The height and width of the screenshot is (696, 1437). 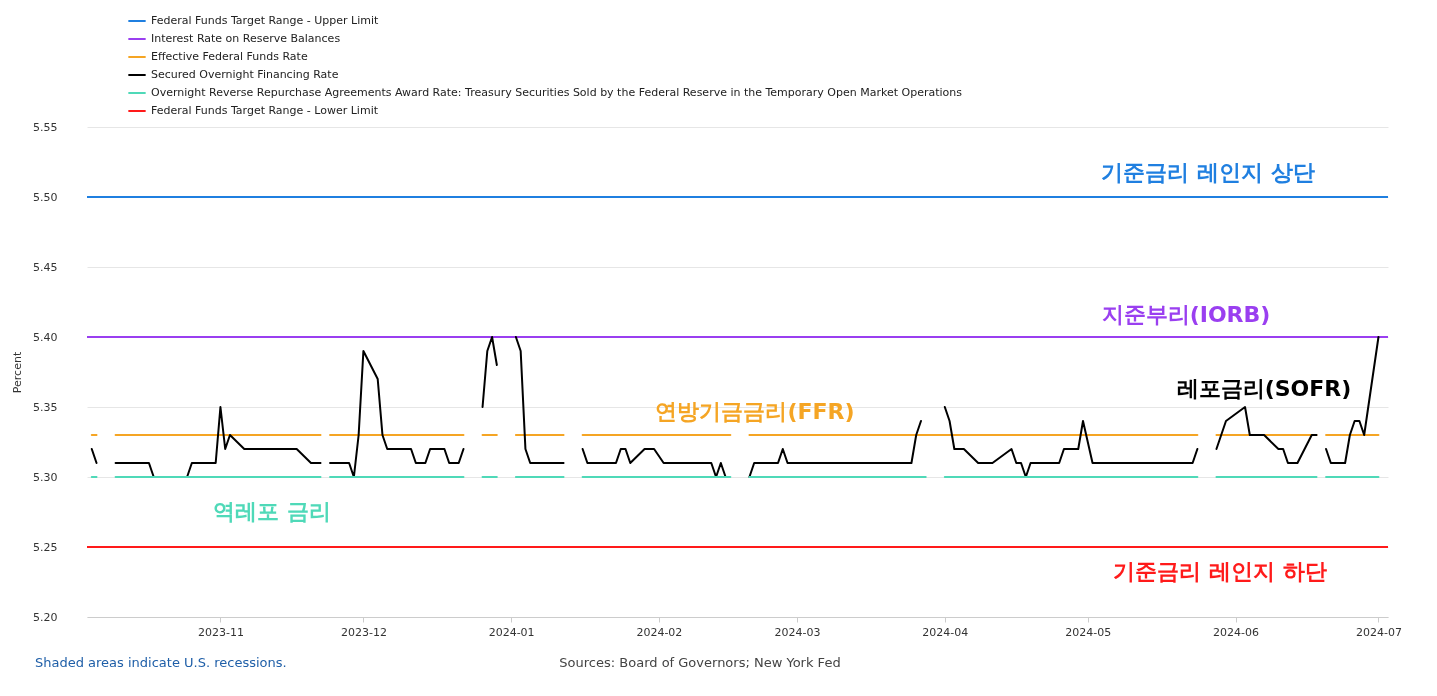 I want to click on y-axis-title: Percent, so click(x=18, y=372).